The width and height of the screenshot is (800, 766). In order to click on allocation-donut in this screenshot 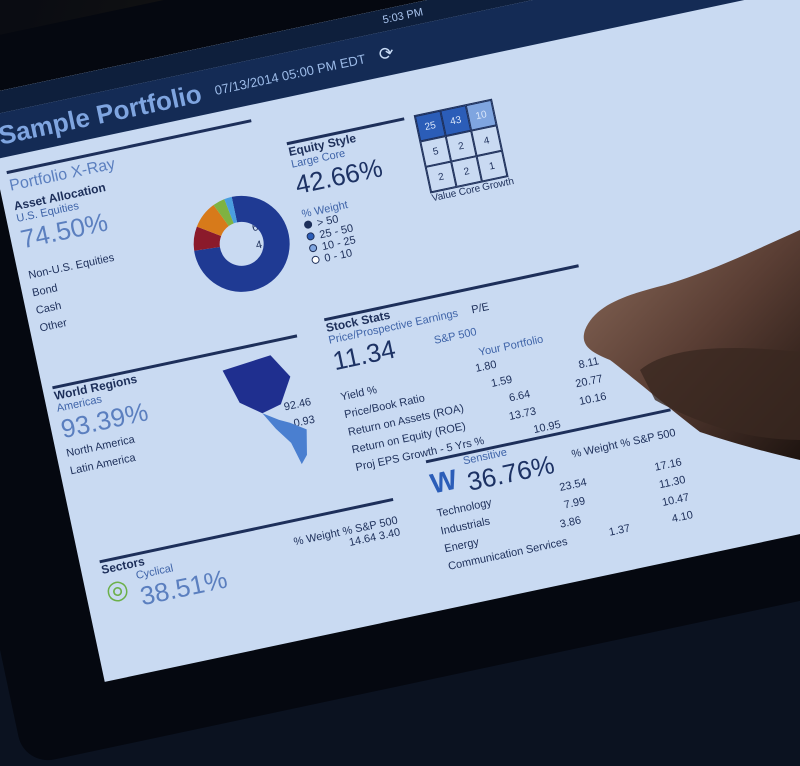, I will do `click(241, 243)`.